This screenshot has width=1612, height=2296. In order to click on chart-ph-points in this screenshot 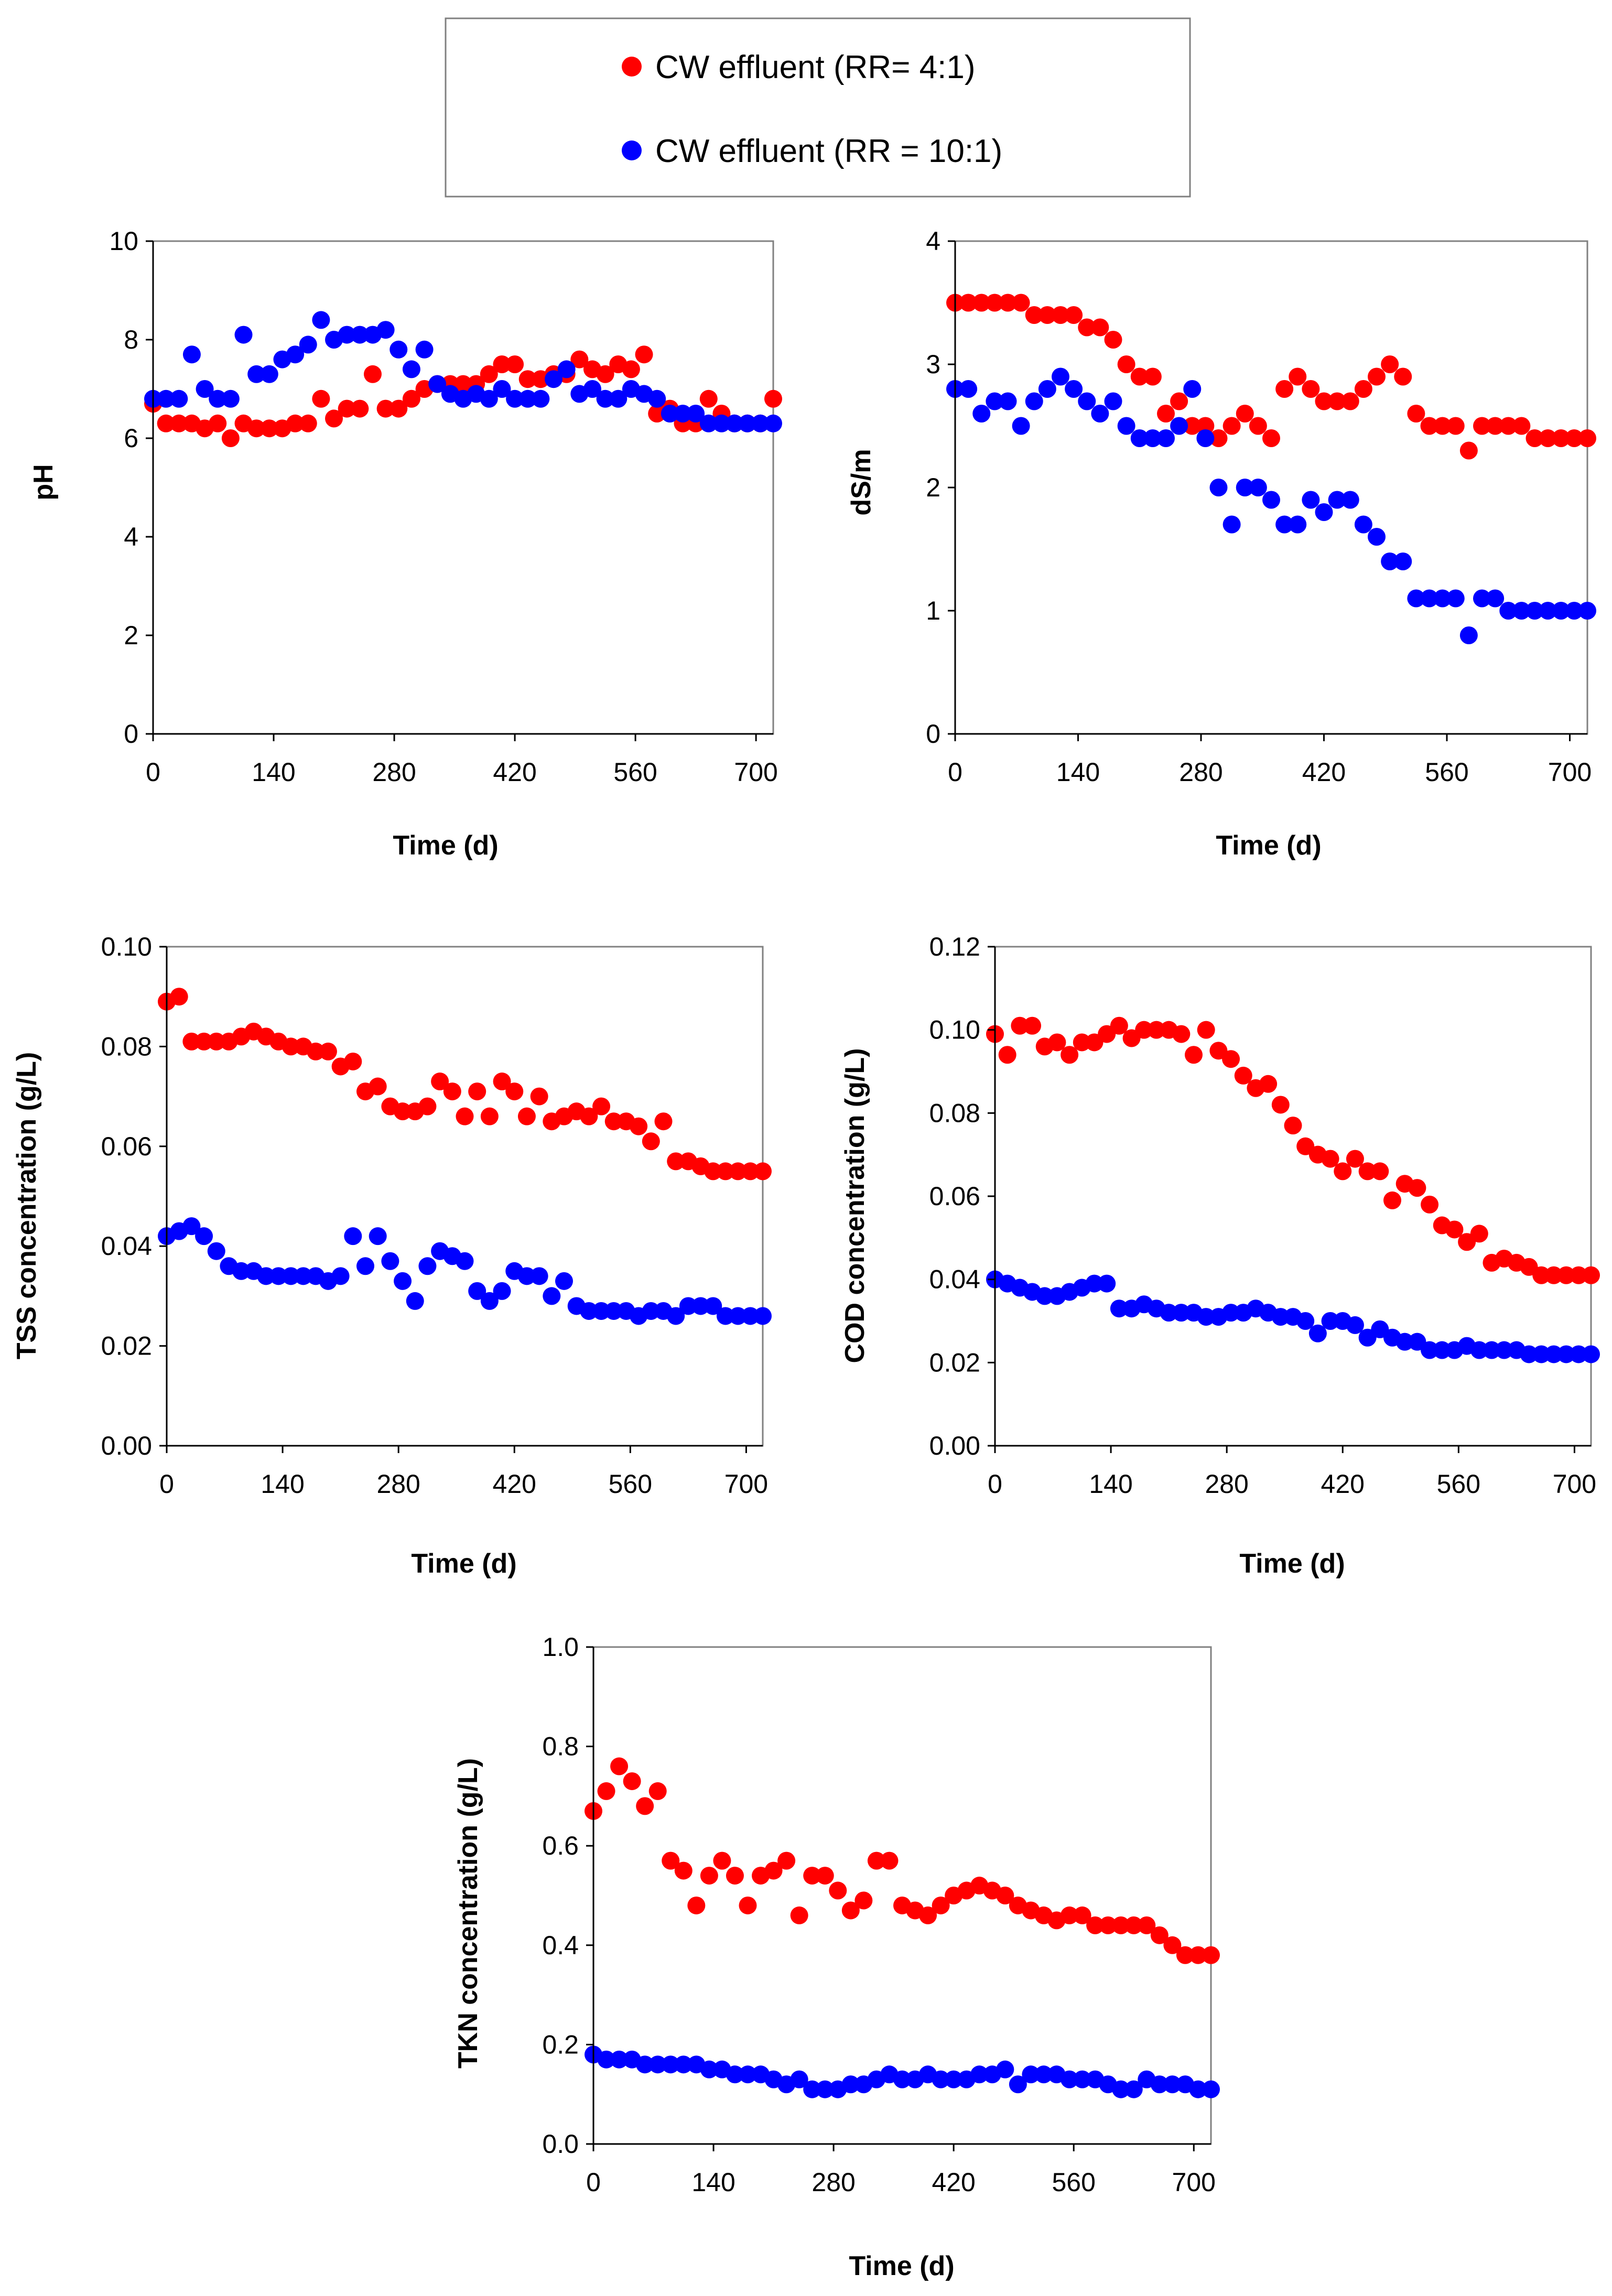, I will do `click(463, 379)`.